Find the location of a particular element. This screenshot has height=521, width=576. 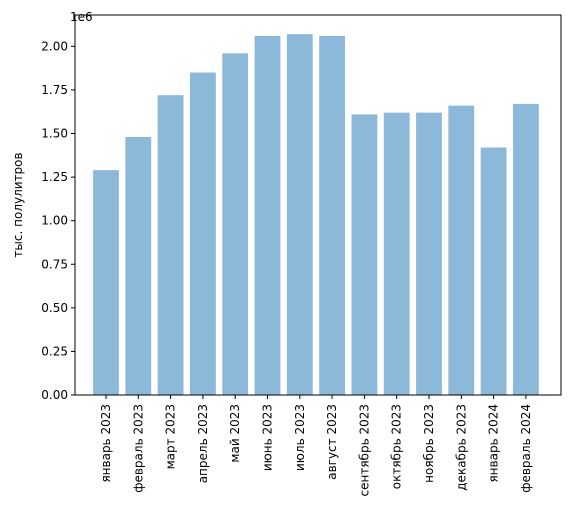

x-tick-label: июнь 2023 is located at coordinates (268, 437).